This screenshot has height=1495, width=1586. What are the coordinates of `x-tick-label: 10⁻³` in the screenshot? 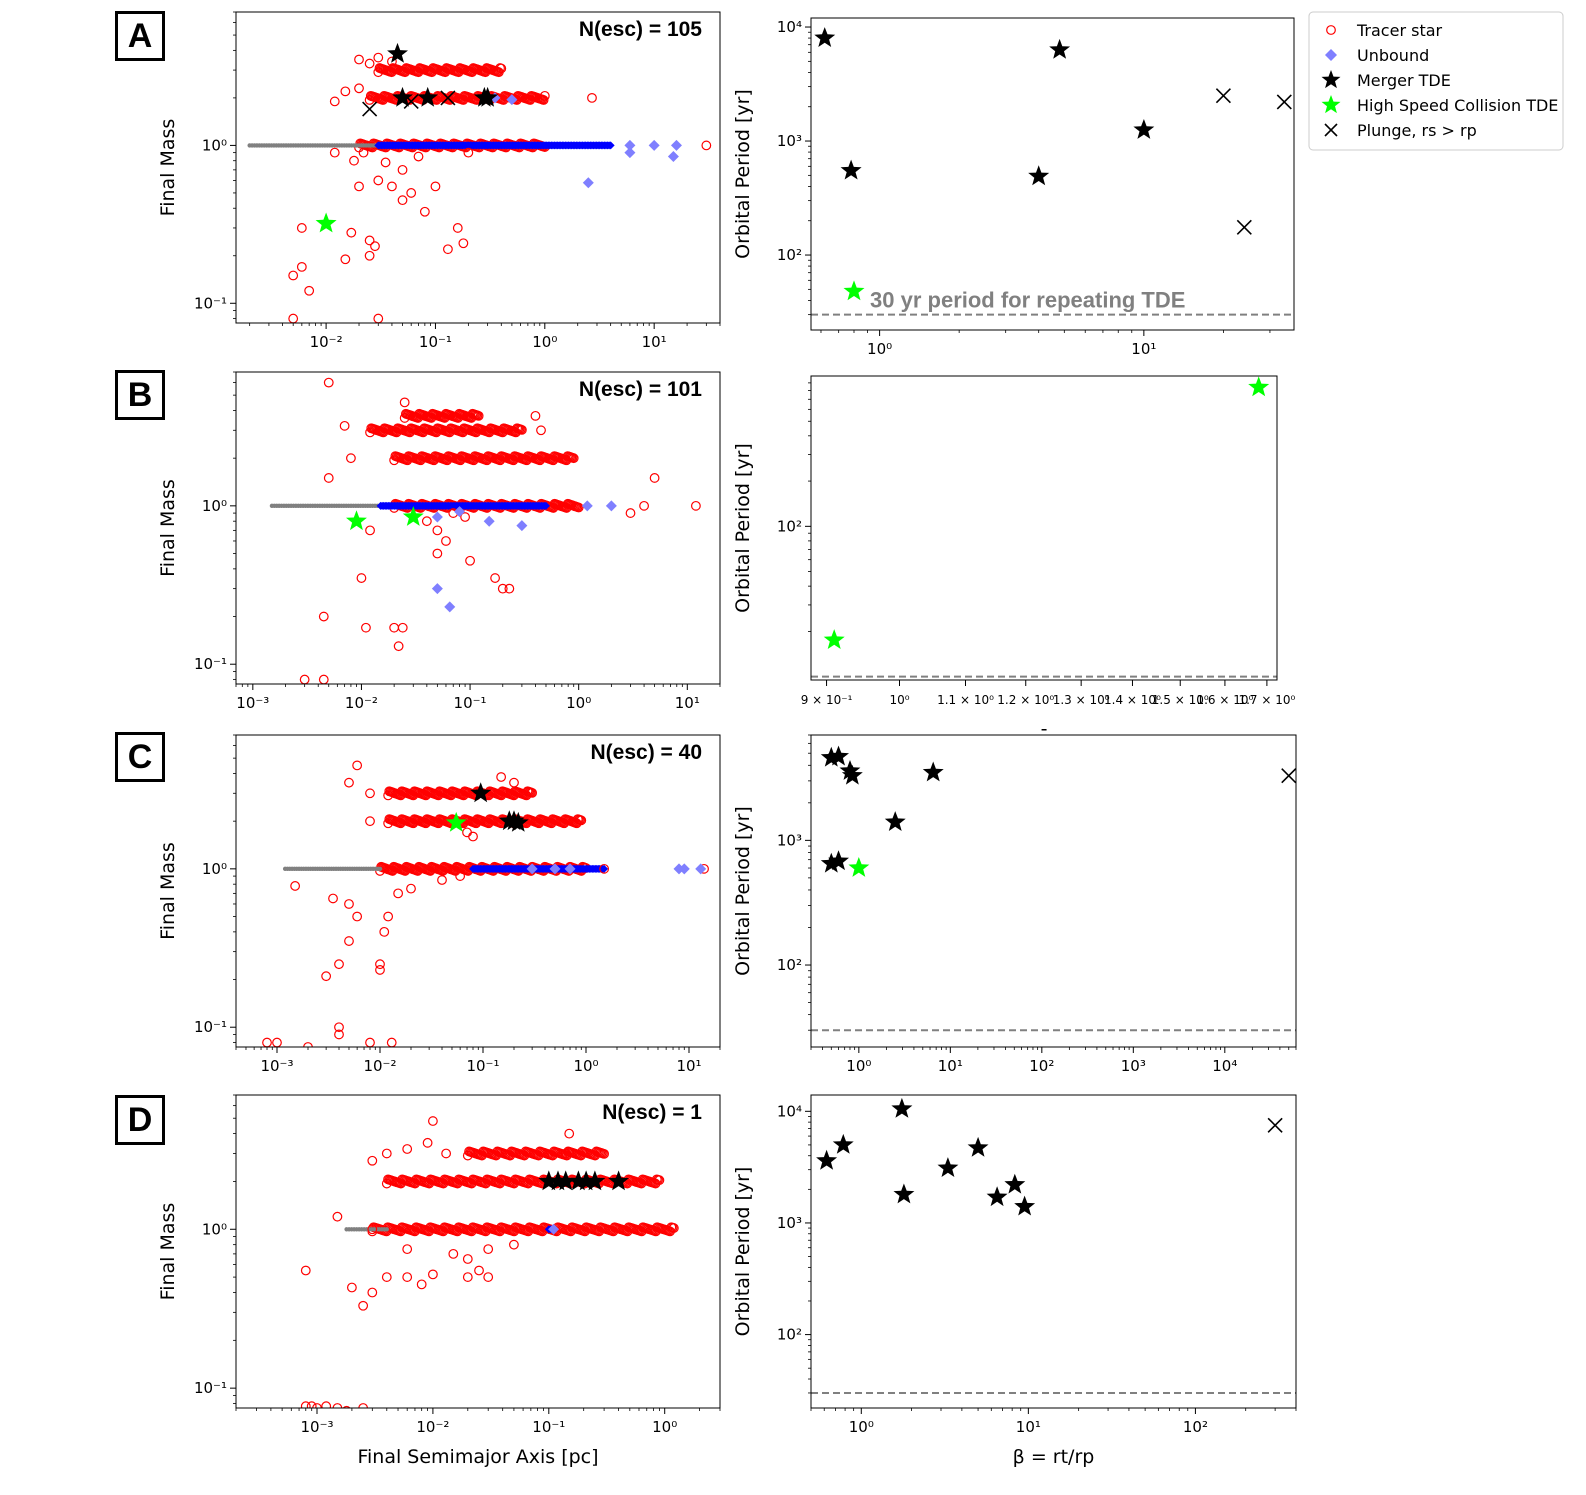 It's located at (252, 703).